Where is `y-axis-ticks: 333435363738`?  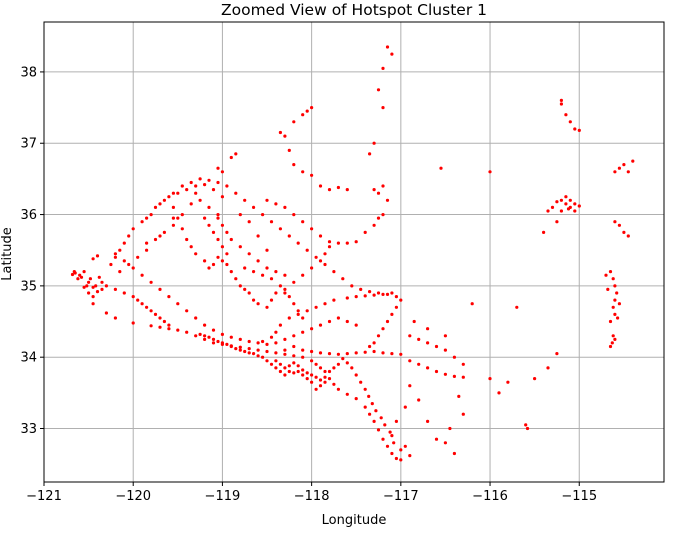
y-axis-ticks: 333435363738 is located at coordinates (32, 251).